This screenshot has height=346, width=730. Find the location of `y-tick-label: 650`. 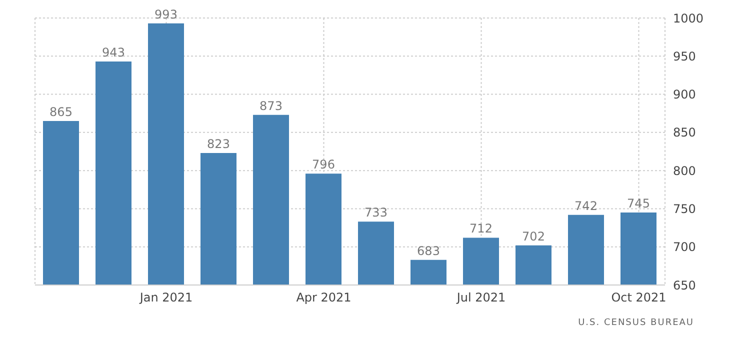

y-tick-label: 650 is located at coordinates (684, 285).